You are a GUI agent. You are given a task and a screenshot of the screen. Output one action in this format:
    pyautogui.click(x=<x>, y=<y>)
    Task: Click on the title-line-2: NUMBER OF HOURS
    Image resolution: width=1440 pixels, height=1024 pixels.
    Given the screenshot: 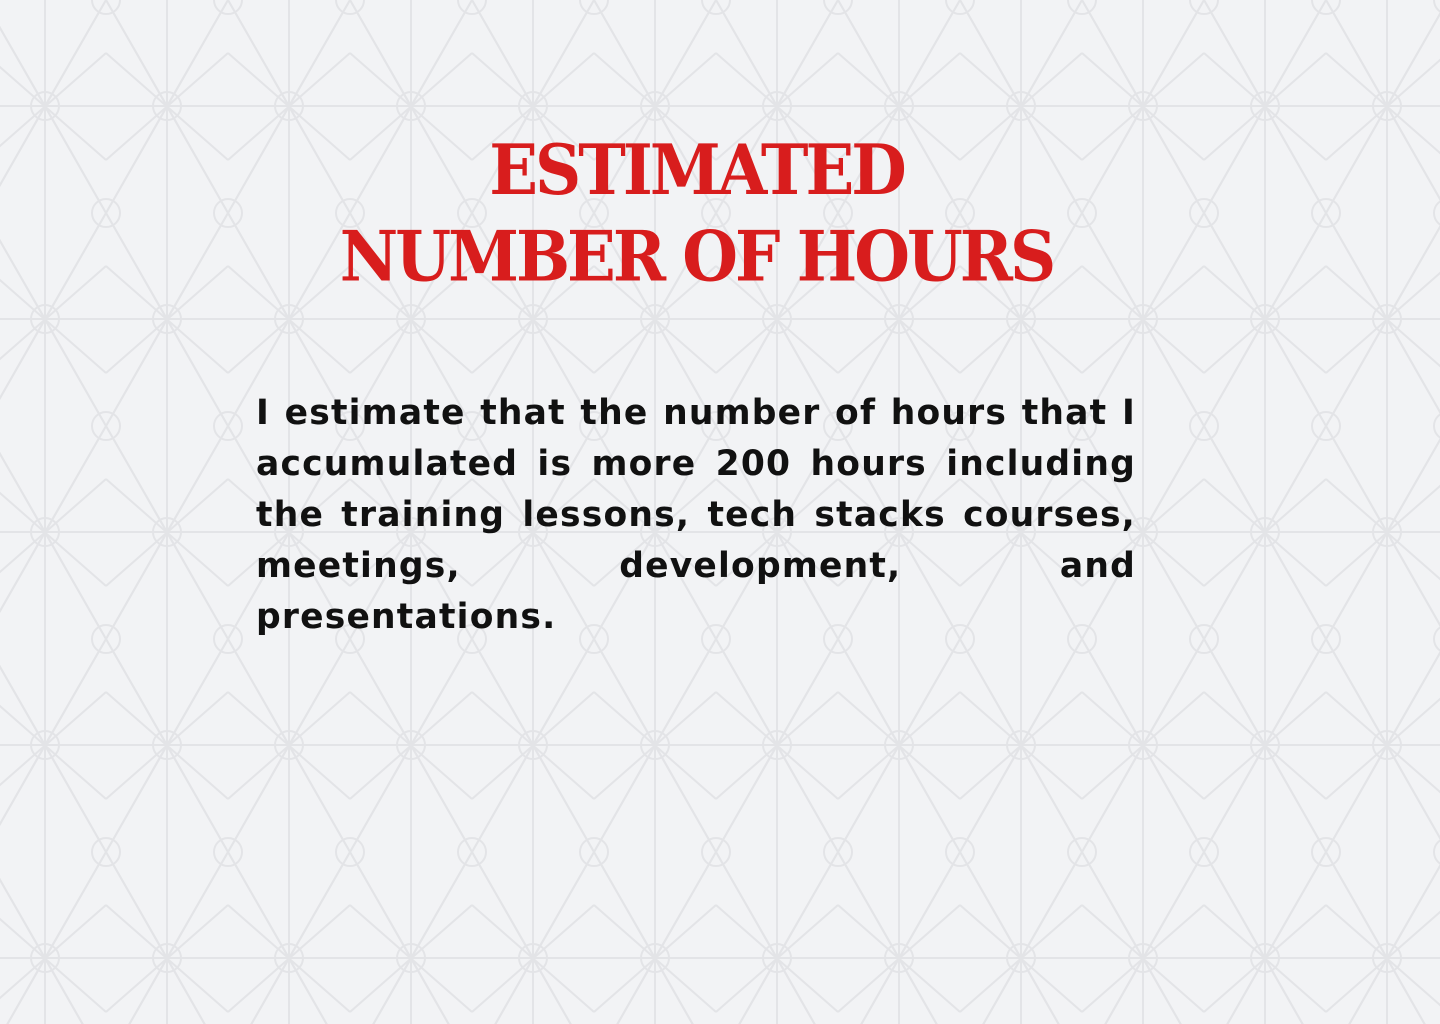 What is the action you would take?
    pyautogui.click(x=697, y=257)
    